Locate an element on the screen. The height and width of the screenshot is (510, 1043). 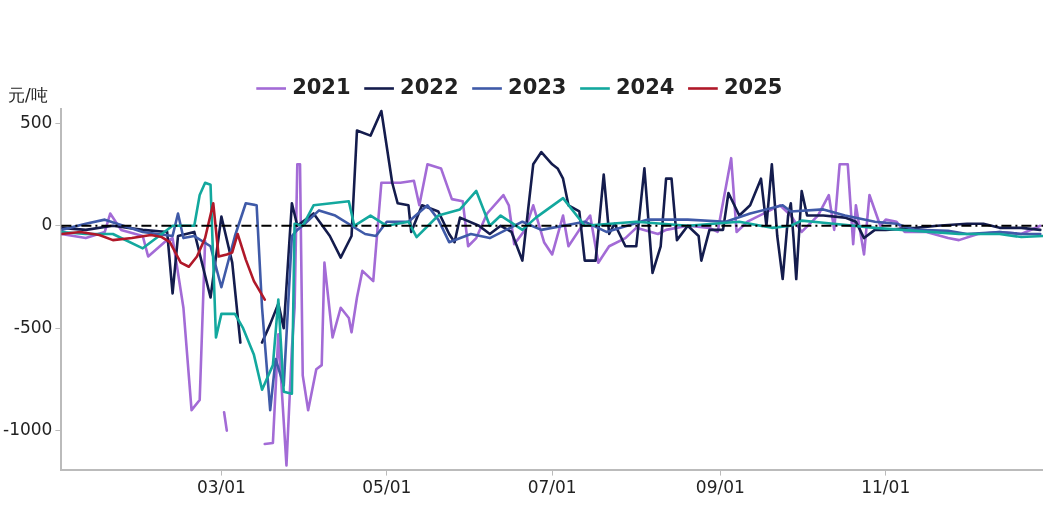
legend-label: 2025 is located at coordinates (753, 86).